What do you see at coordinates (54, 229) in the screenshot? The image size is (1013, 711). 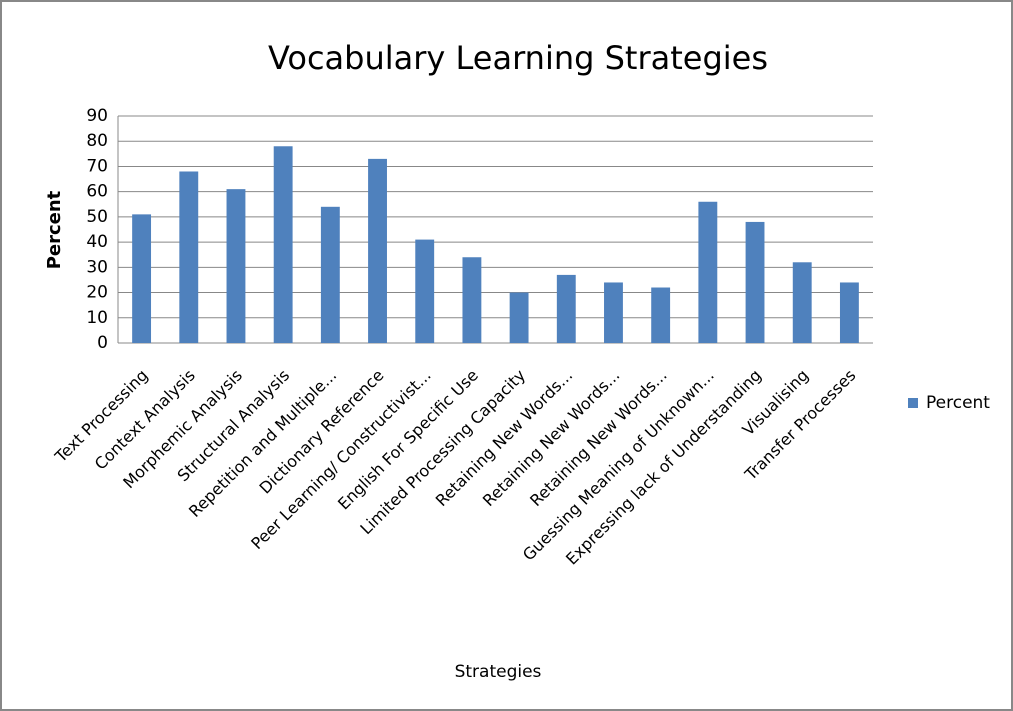 I see `y-axis-title: Percent` at bounding box center [54, 229].